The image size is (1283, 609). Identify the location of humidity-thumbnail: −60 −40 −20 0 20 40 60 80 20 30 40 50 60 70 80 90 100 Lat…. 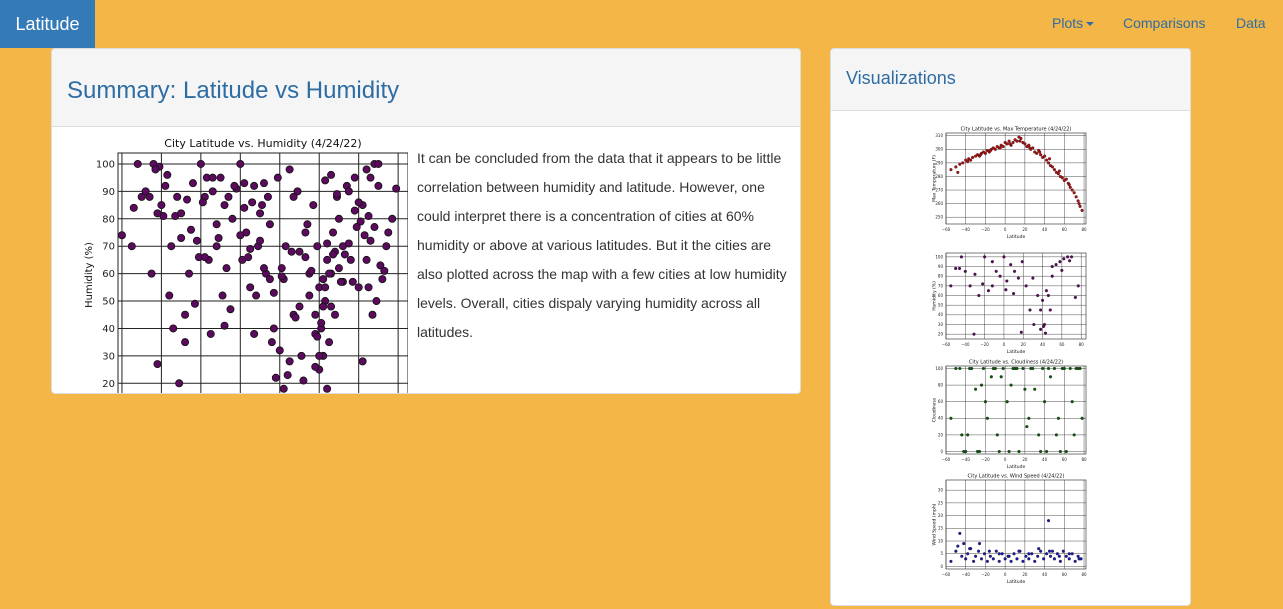
(1010, 301).